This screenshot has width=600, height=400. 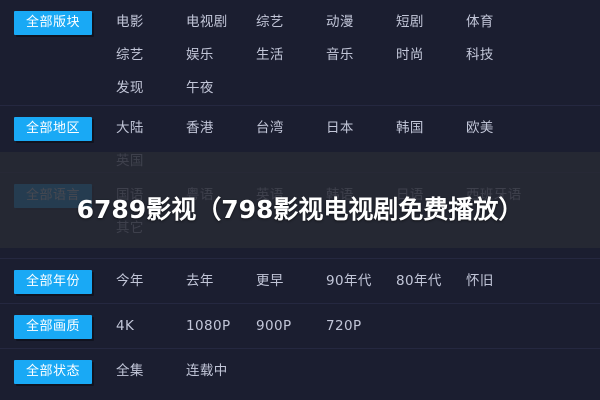 I want to click on filter-option-ongoing: 连载中, so click(x=207, y=371).